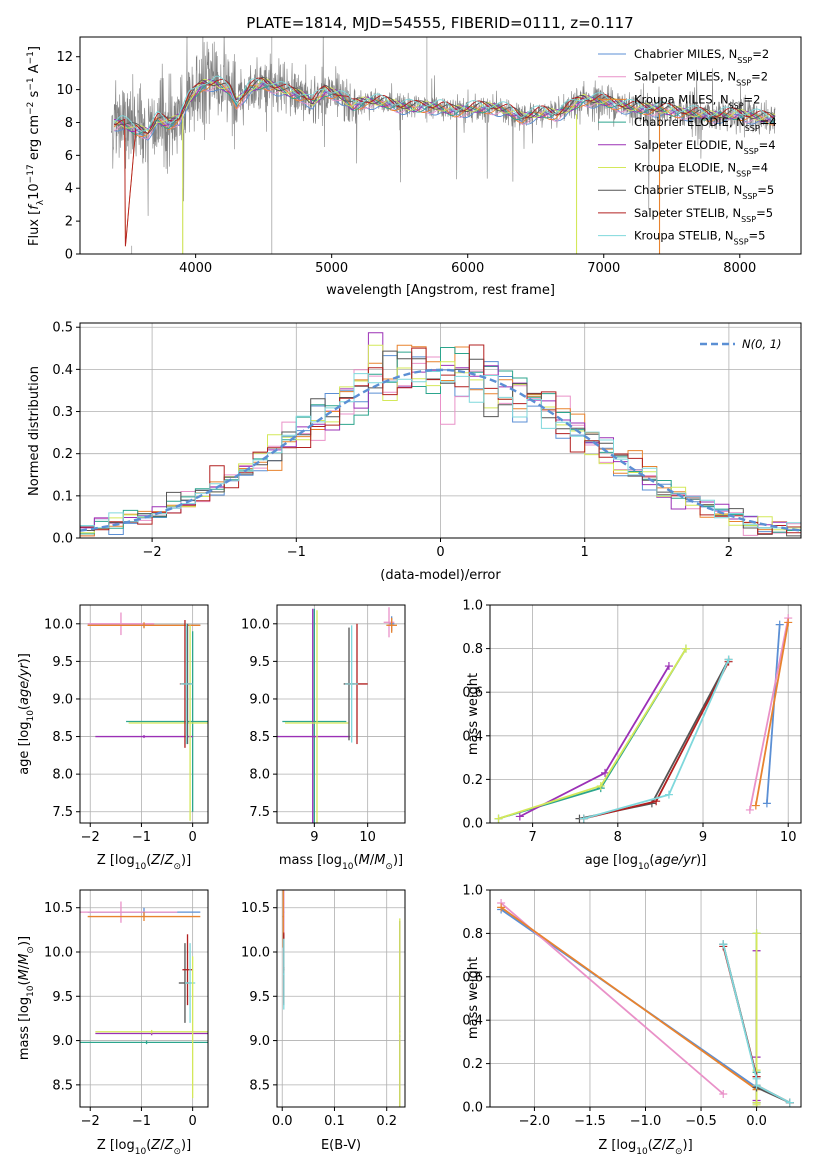 The height and width of the screenshot is (1170, 819). Describe the element at coordinates (64, 90) in the screenshot. I see `spectrum-ytick-label-5: 10` at that location.